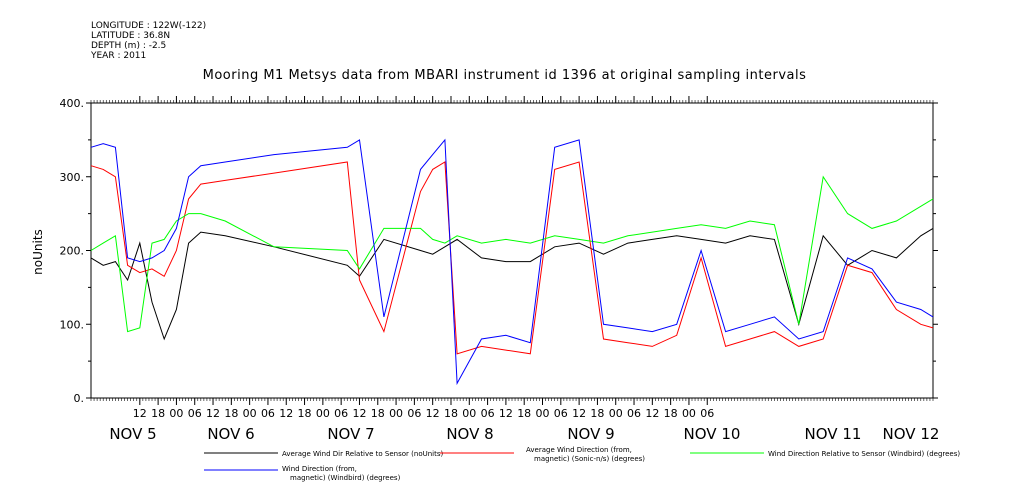 This screenshot has width=1009, height=504. I want to click on meta-longitude: LONGITUDE : 122W(-122), so click(149, 26).